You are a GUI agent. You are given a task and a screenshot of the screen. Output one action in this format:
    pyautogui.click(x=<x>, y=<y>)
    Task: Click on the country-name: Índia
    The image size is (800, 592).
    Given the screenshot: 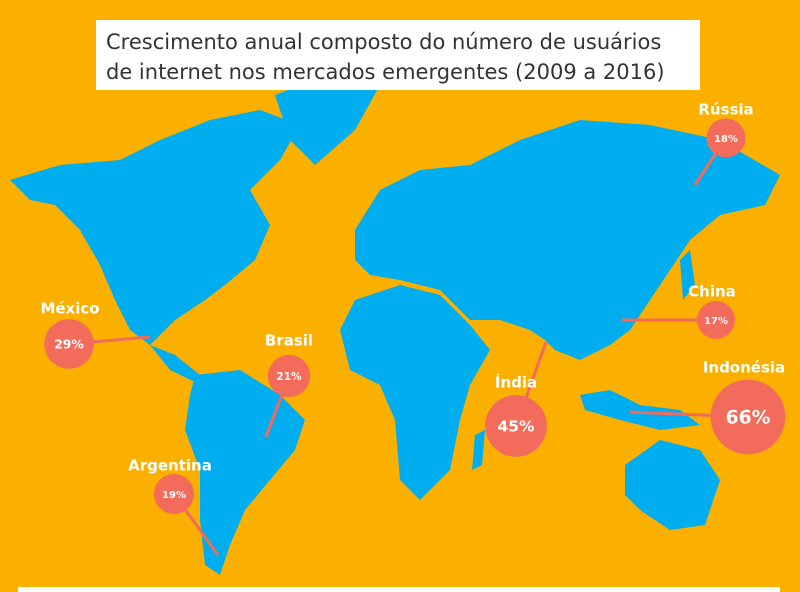 What is the action you would take?
    pyautogui.click(x=516, y=382)
    